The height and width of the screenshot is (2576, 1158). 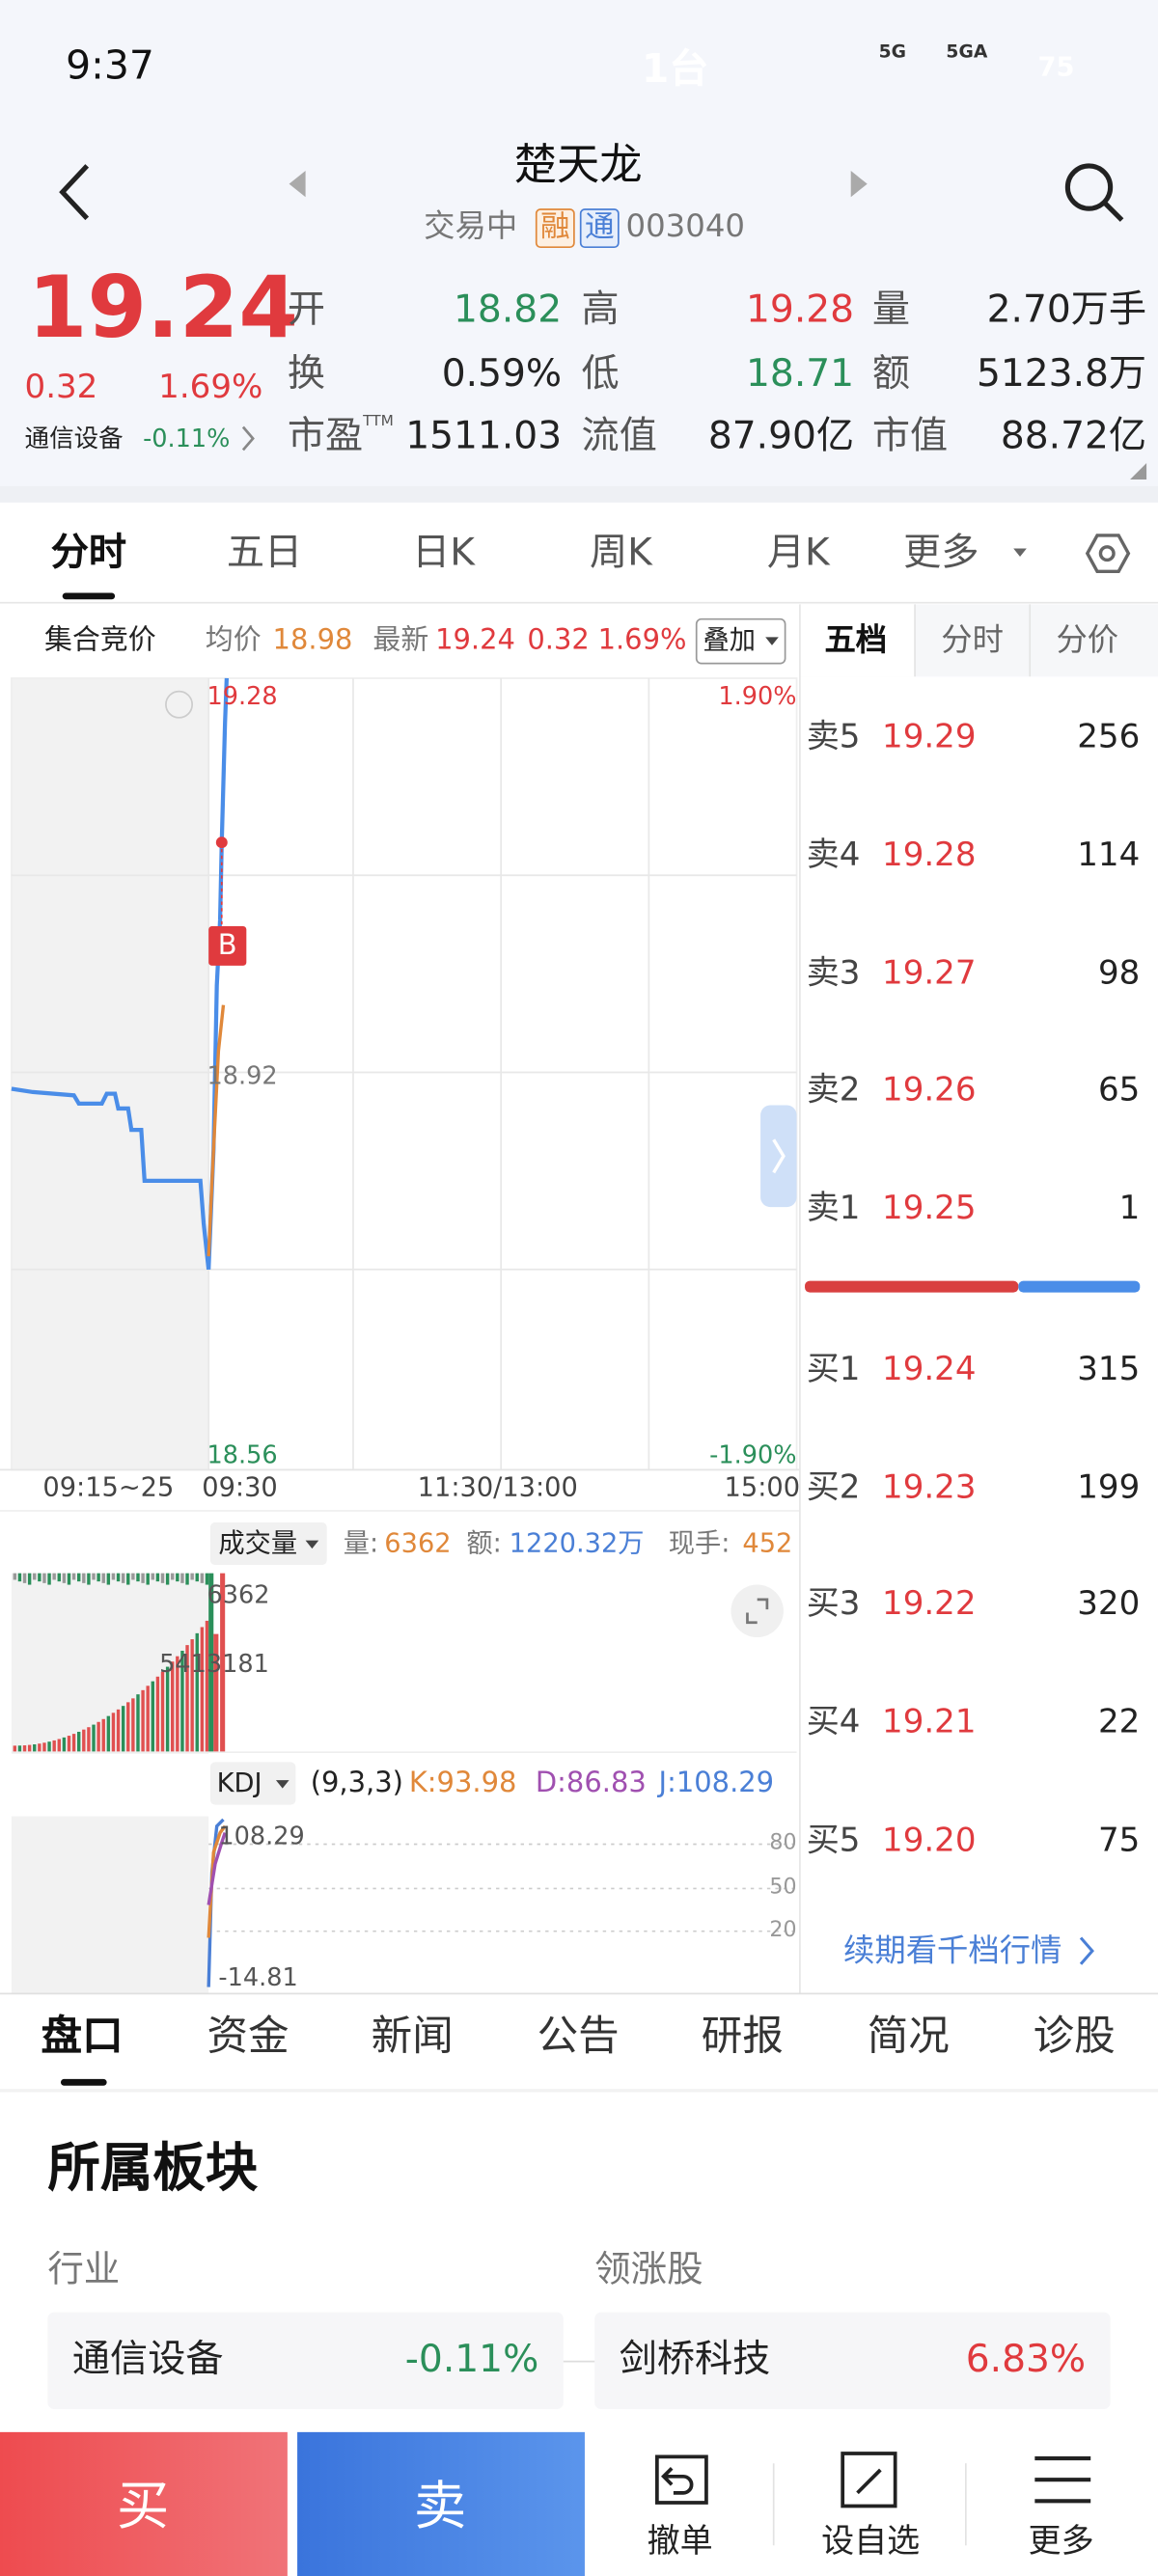 I want to click on order-tab: 分时, so click(x=973, y=639).